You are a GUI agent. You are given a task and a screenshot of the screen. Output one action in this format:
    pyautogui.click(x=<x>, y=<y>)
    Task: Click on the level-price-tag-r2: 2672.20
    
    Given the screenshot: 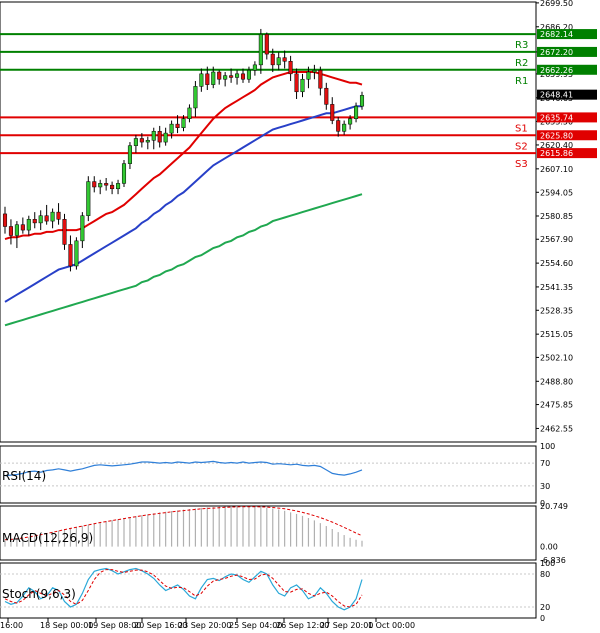 What is the action you would take?
    pyautogui.click(x=556, y=52)
    